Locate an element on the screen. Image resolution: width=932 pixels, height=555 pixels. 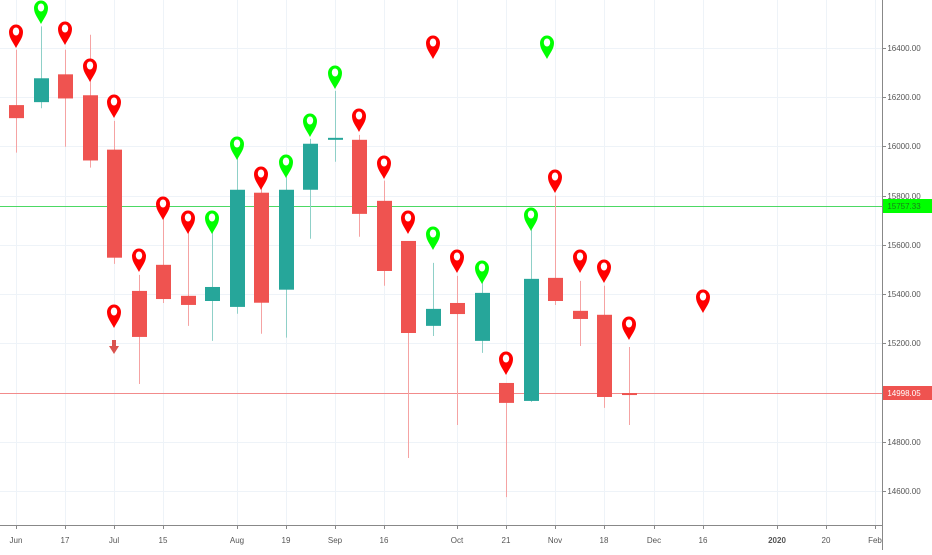
price-tick-label: 16400.00 is located at coordinates (904, 48).